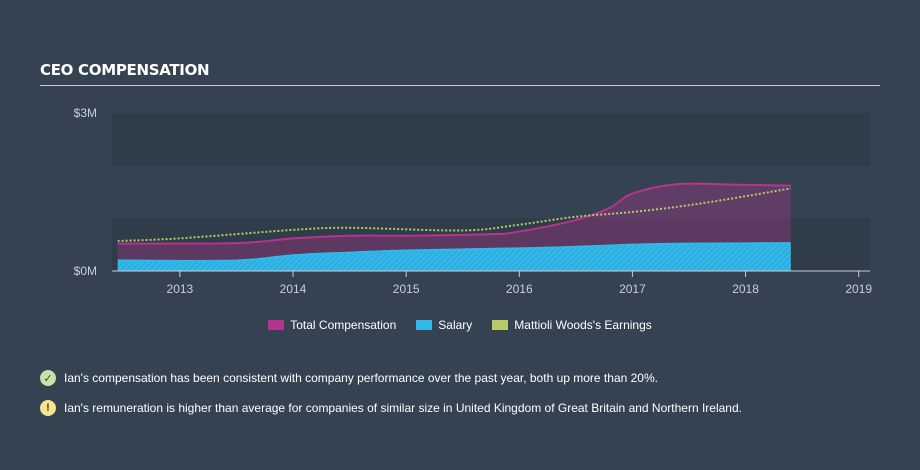 Image resolution: width=920 pixels, height=470 pixels. Describe the element at coordinates (455, 325) in the screenshot. I see `legend-label-salary: Salary` at that location.